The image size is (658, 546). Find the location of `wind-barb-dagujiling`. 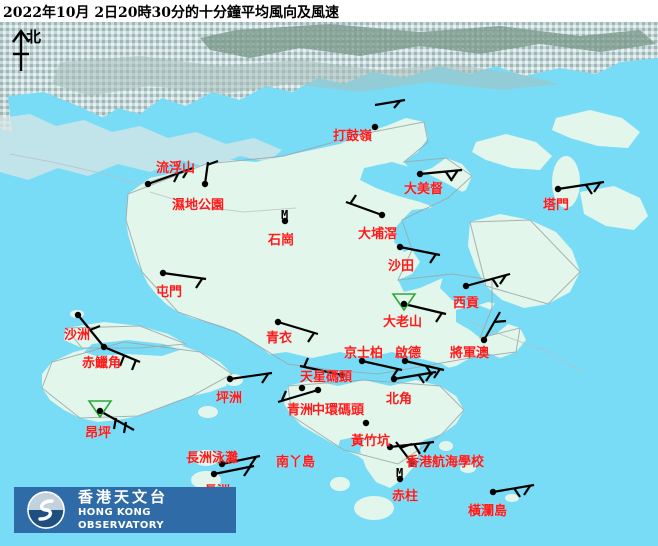

wind-barb-dagujiling is located at coordinates (390, 103).